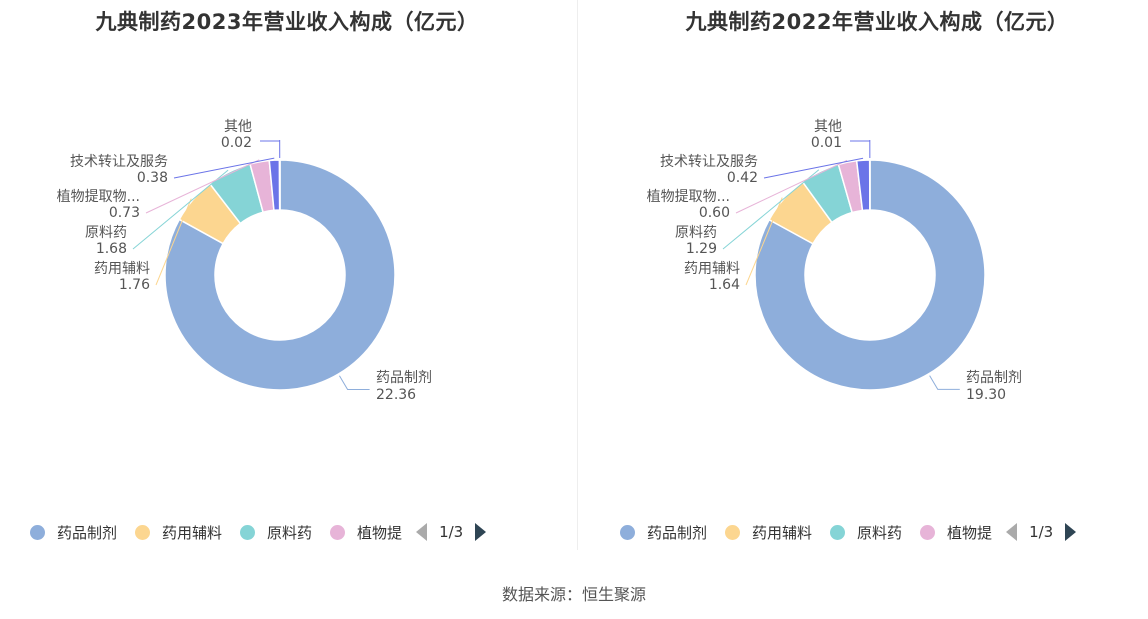 Image resolution: width=1148 pixels, height=619 pixels. What do you see at coordinates (152, 178) in the screenshot?
I see `slice-value-tech-transfer-services: 0.38` at bounding box center [152, 178].